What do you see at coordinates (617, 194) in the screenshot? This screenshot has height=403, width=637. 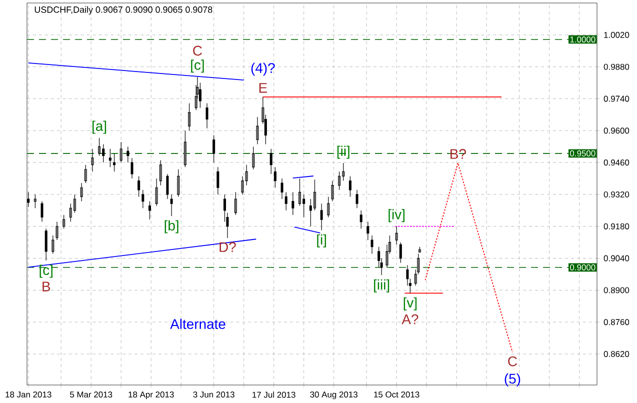 I see `y-tick-label: 0.9320` at bounding box center [617, 194].